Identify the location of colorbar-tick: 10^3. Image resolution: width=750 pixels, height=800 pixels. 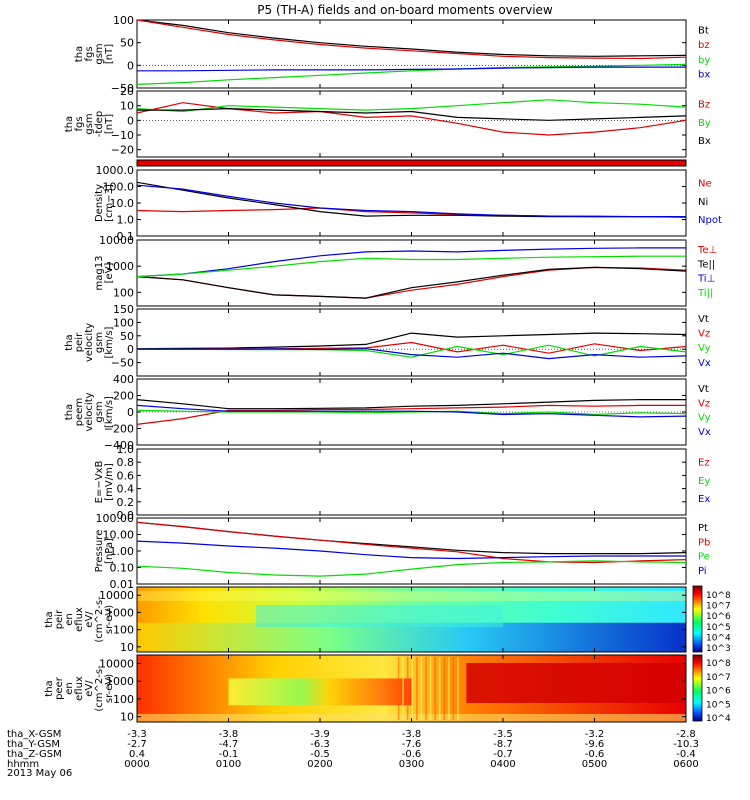
(718, 649).